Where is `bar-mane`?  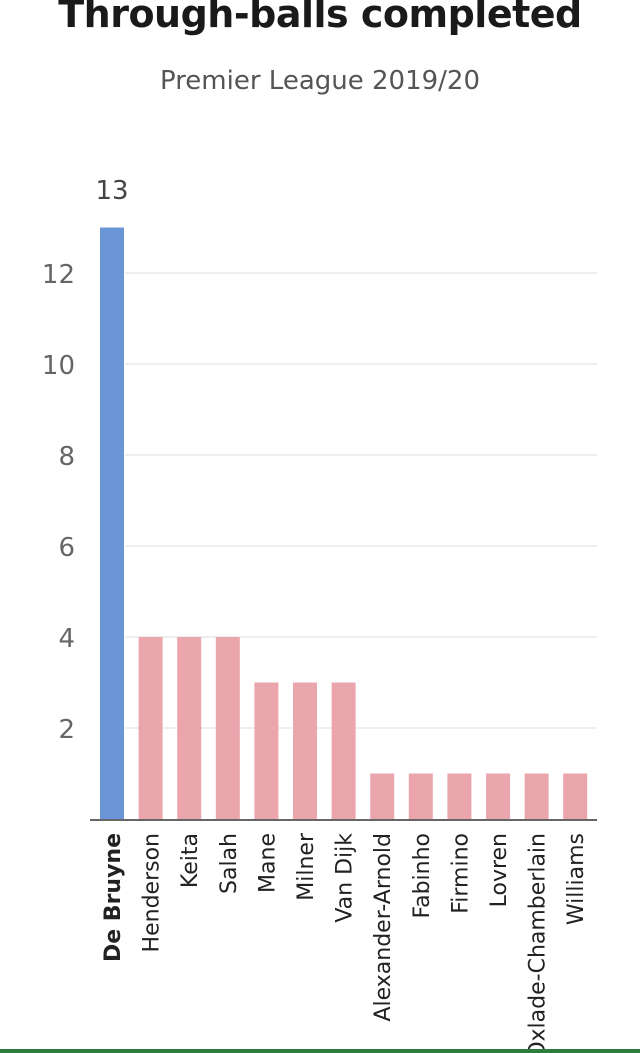 bar-mane is located at coordinates (266, 750).